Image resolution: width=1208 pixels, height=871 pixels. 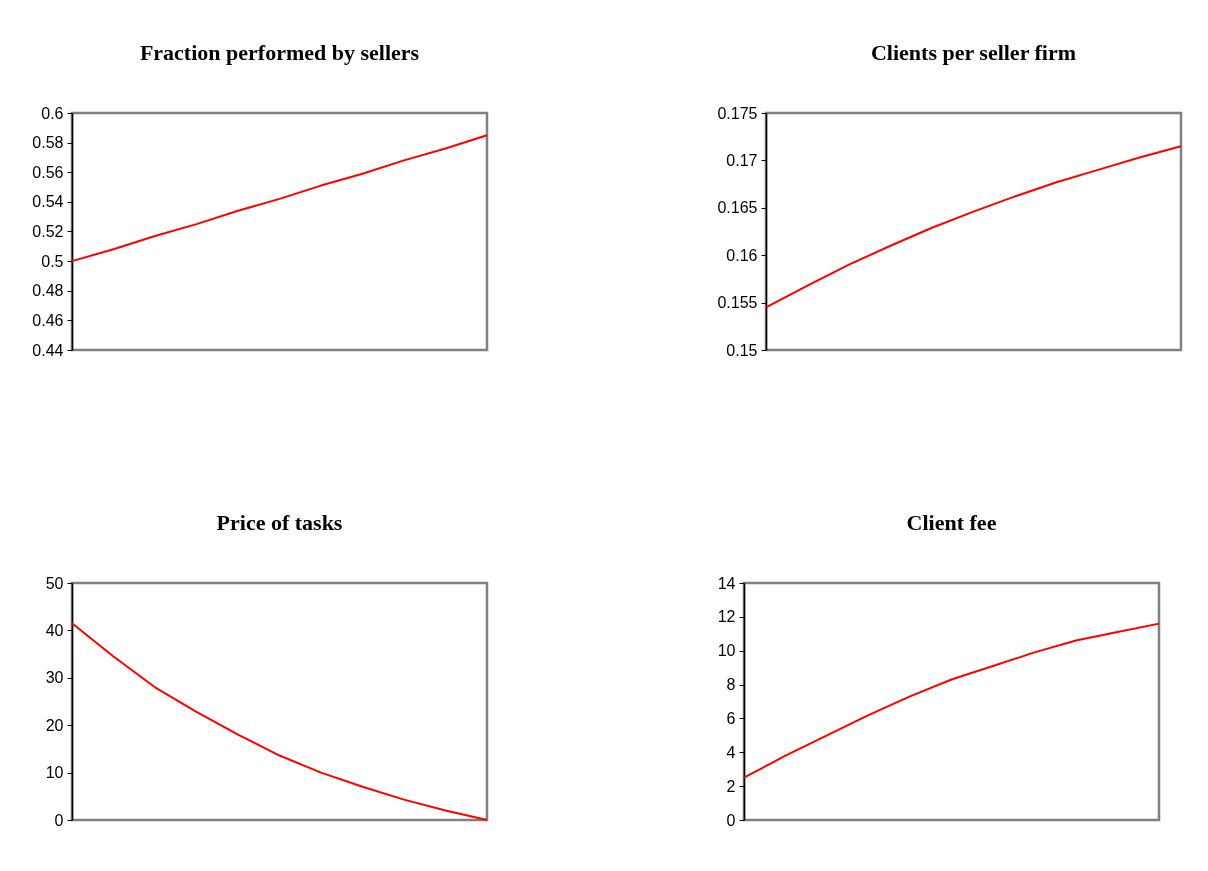 What do you see at coordinates (742, 255) in the screenshot?
I see `y-tick-label: 0.16` at bounding box center [742, 255].